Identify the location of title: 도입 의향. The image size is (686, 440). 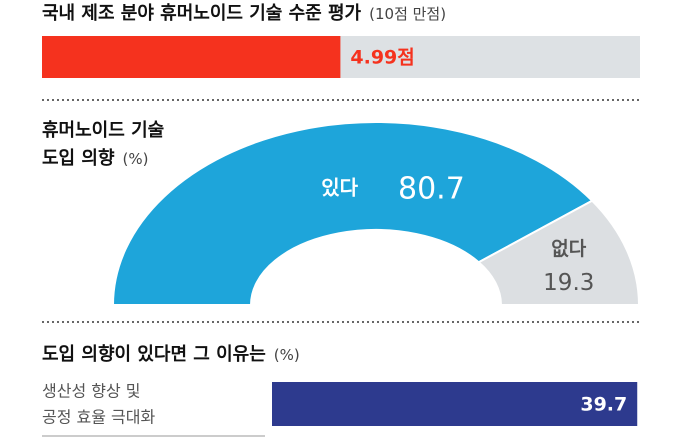
(78, 158).